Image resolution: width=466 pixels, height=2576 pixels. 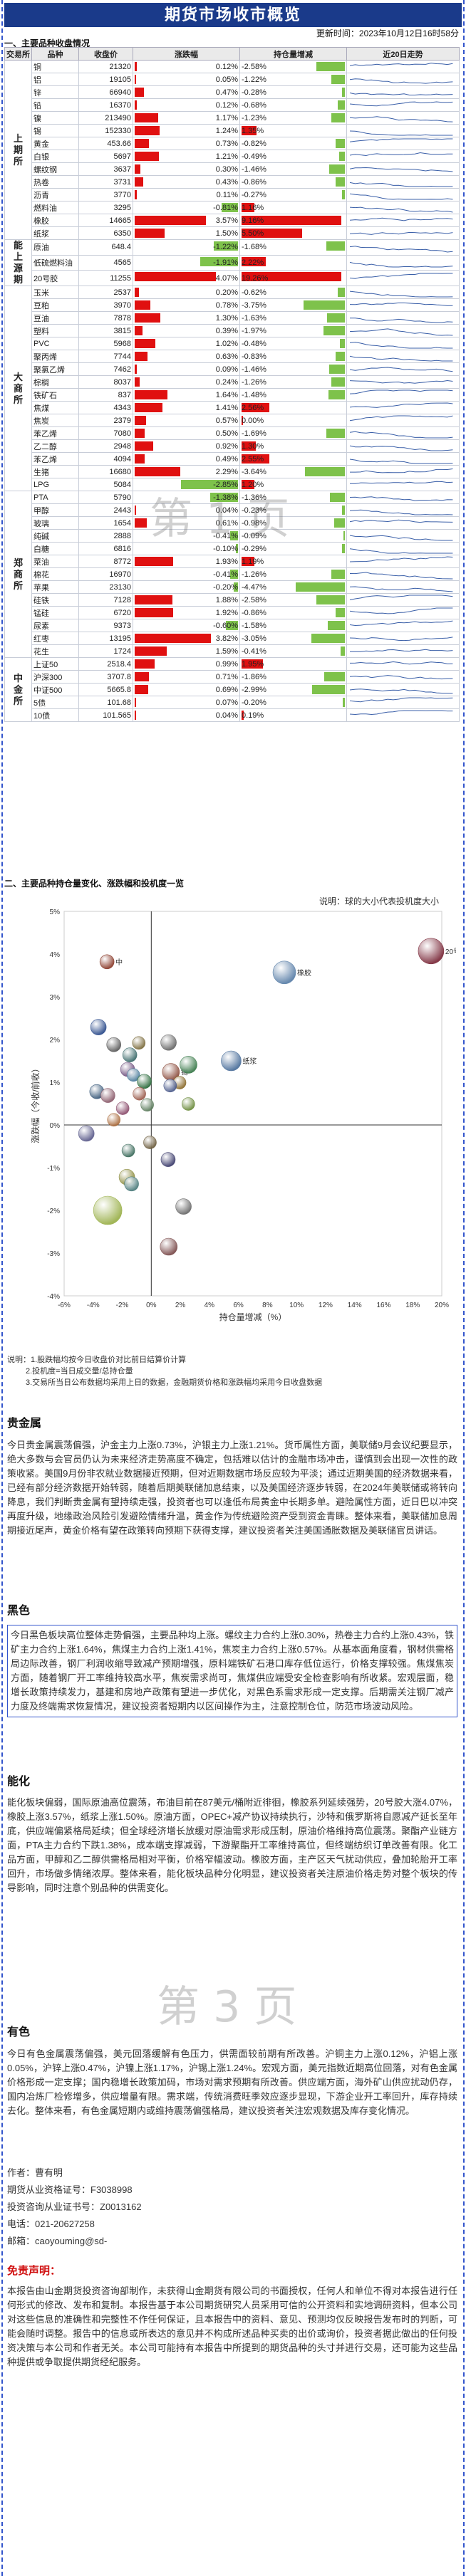 What do you see at coordinates (226, 182) in the screenshot?
I see `change-value: 0.43%` at bounding box center [226, 182].